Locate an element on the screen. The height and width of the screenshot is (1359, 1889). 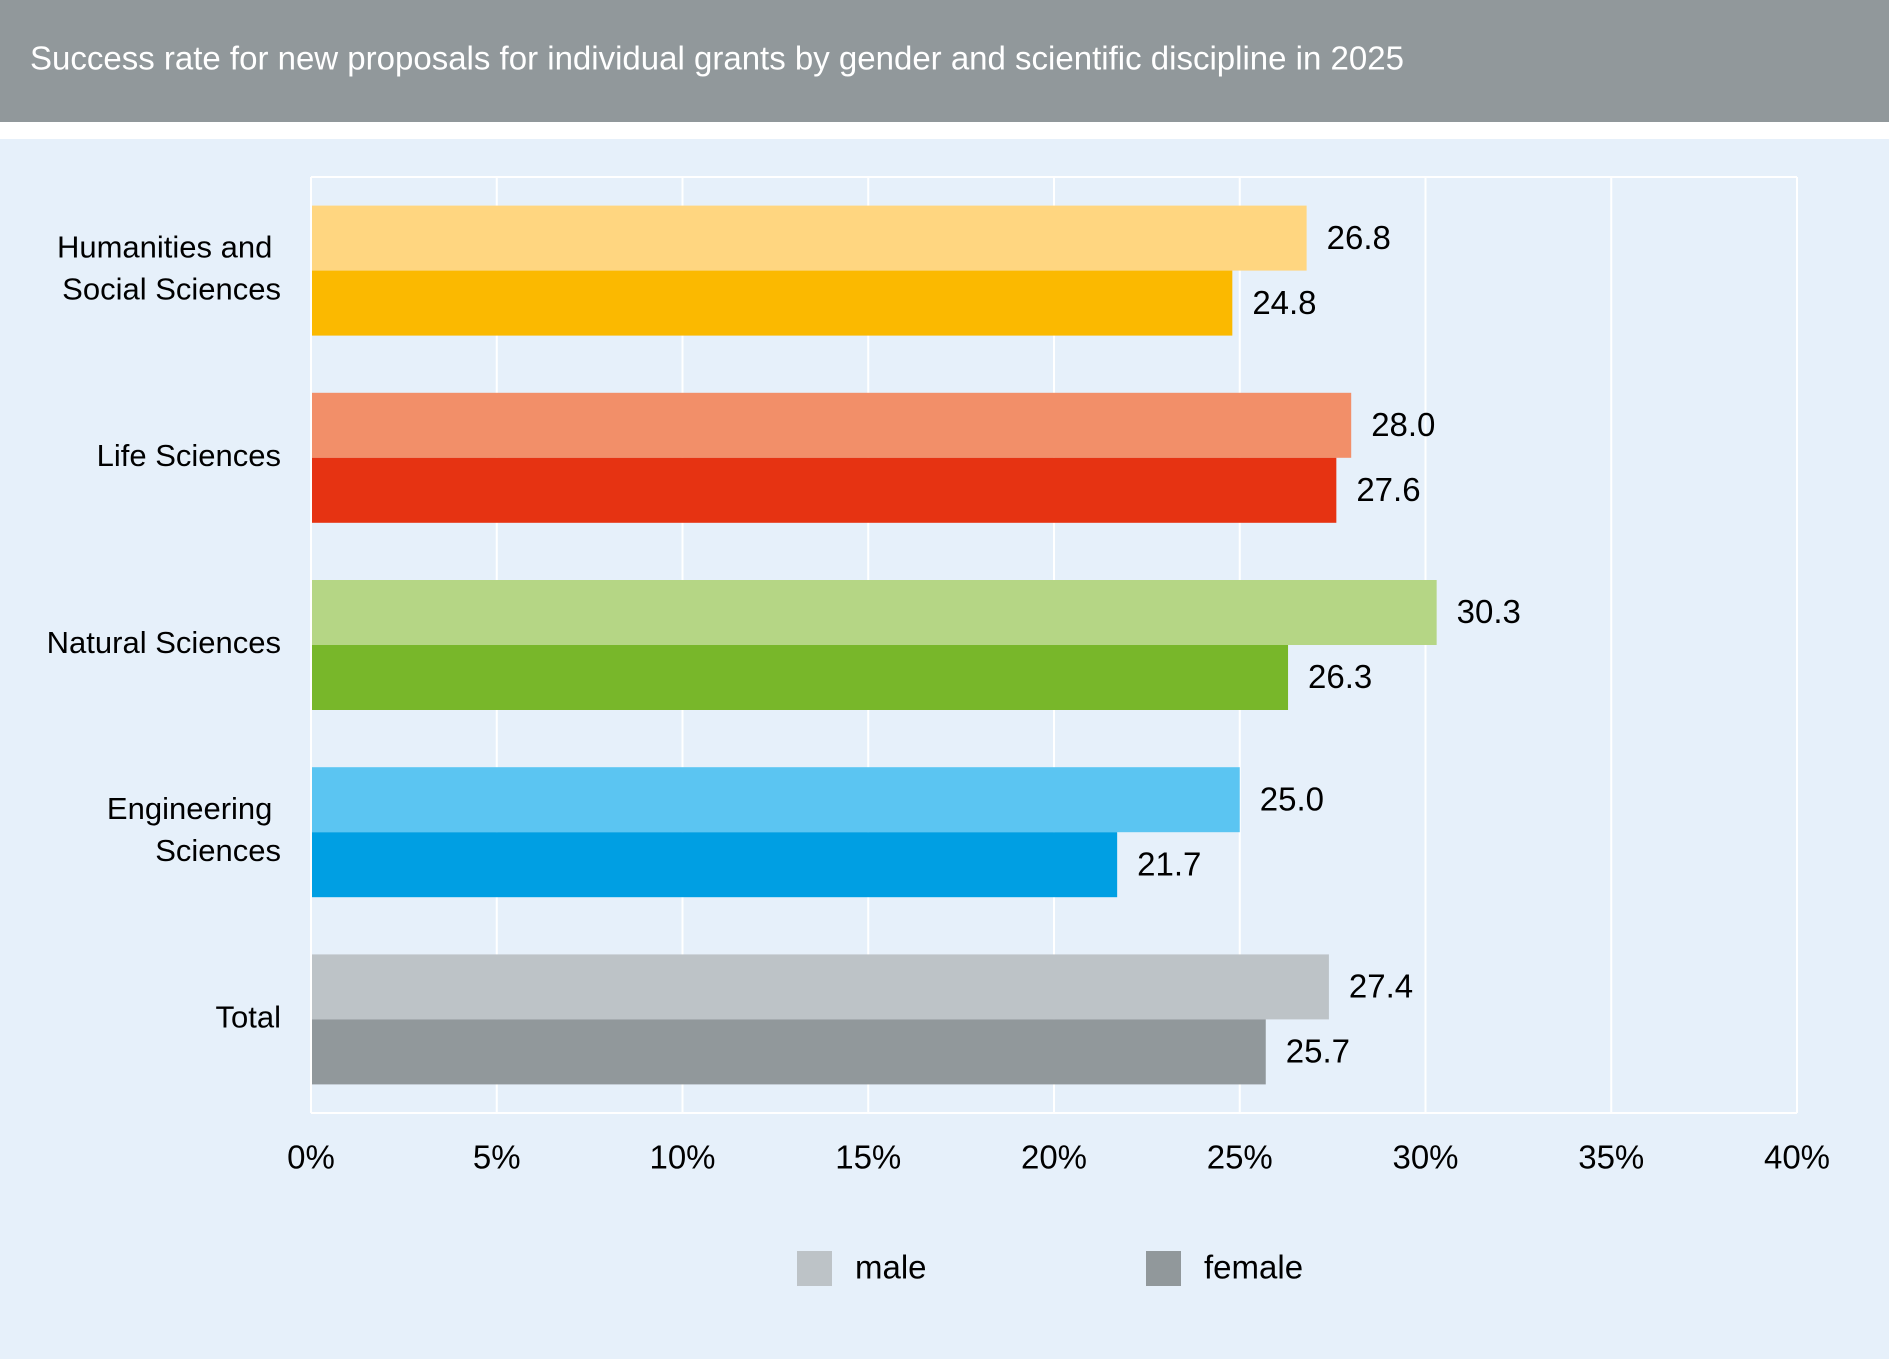
value-label: 26.8 is located at coordinates (1359, 237).